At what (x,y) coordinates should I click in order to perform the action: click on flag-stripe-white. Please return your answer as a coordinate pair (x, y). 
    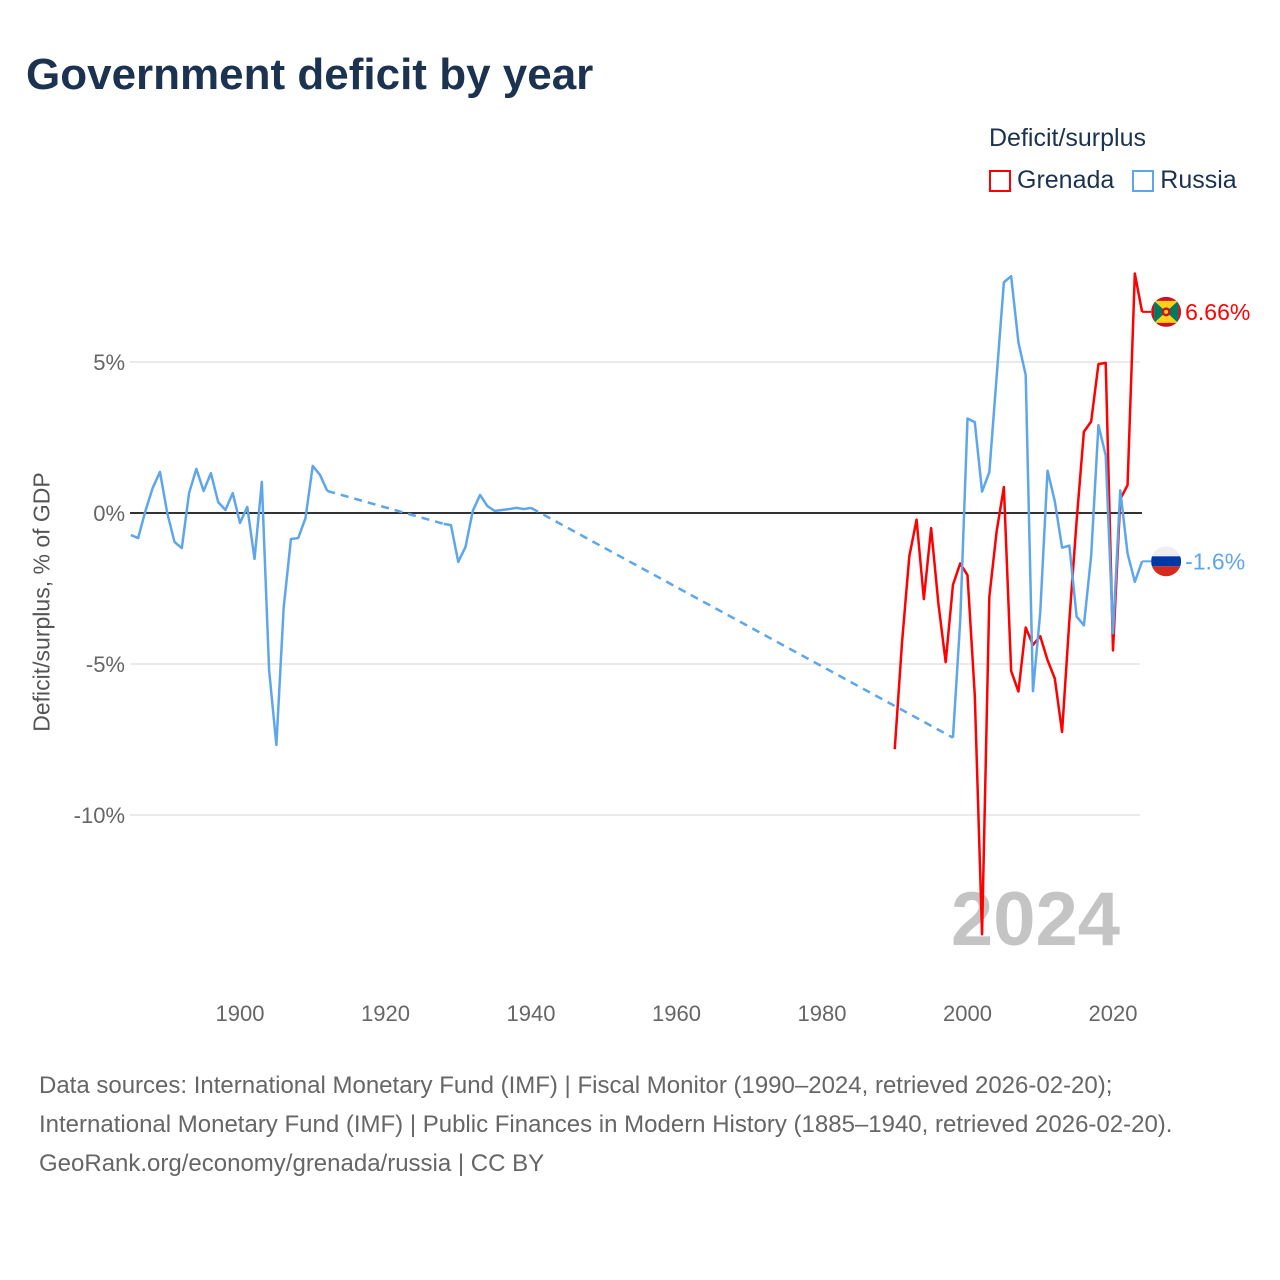
    Looking at the image, I should click on (1166, 551).